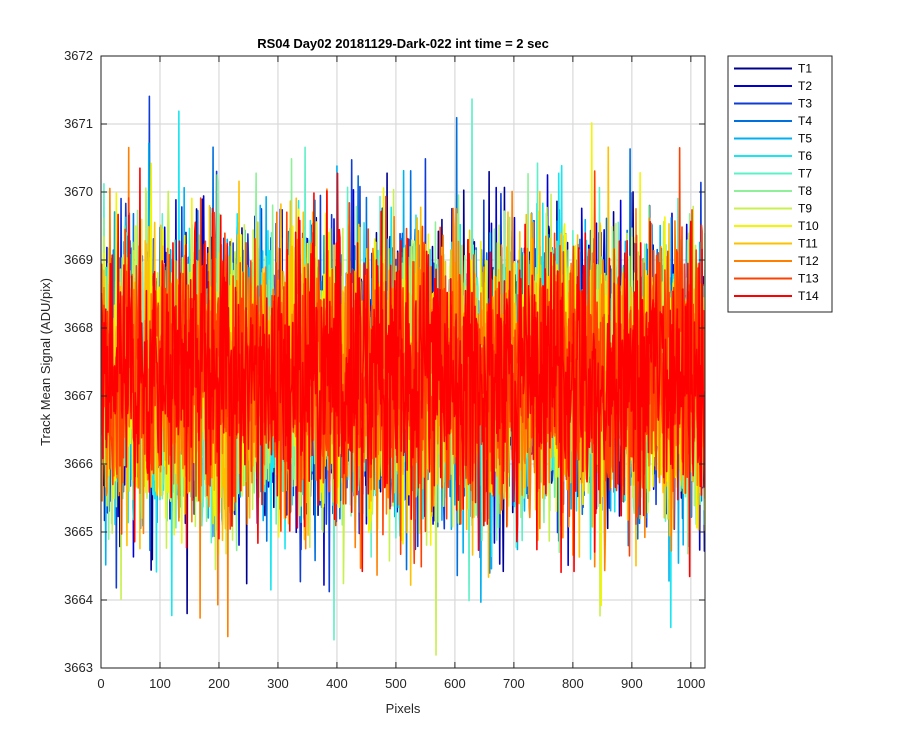 Image resolution: width=900 pixels, height=750 pixels. What do you see at coordinates (805, 139) in the screenshot?
I see `legend-label-t5: T5` at bounding box center [805, 139].